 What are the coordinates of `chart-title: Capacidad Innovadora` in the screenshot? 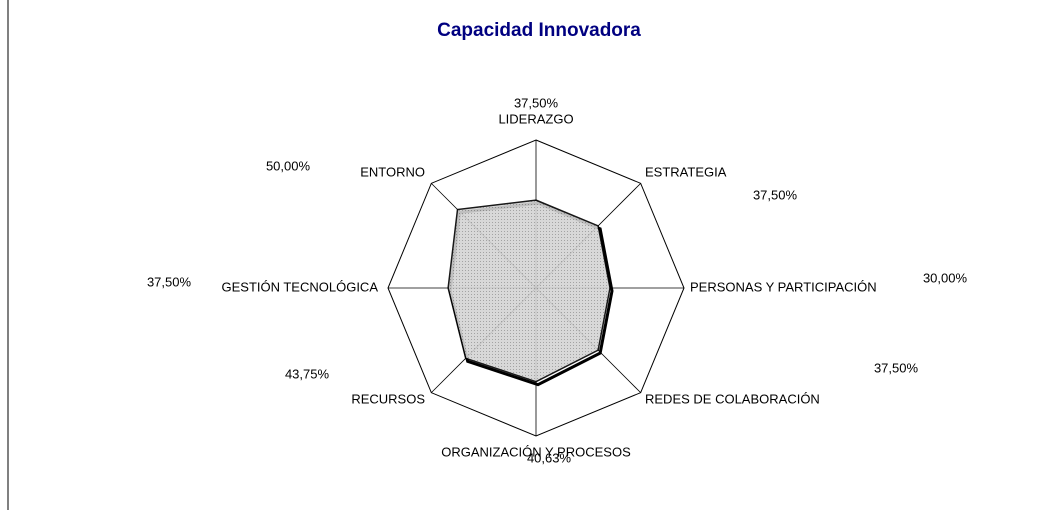 It's located at (539, 30).